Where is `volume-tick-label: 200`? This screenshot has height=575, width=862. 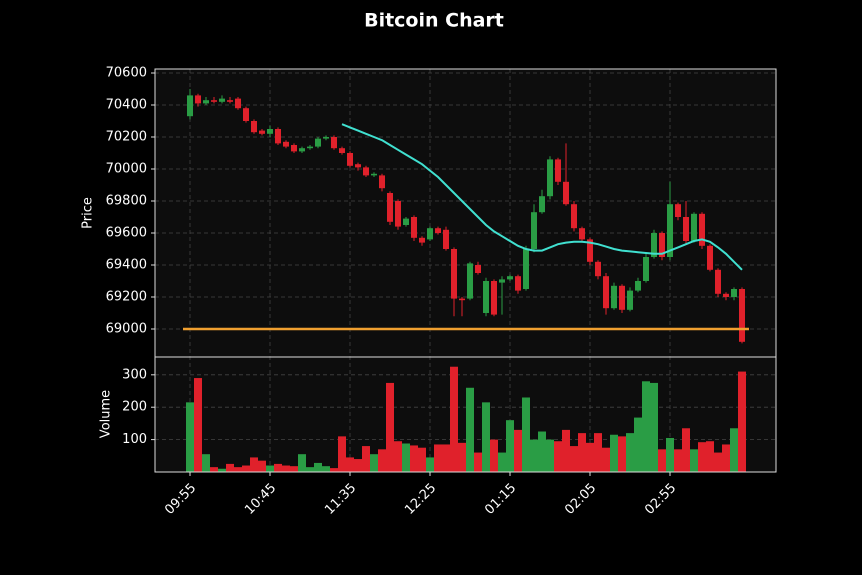 volume-tick-label: 200 is located at coordinates (134, 407).